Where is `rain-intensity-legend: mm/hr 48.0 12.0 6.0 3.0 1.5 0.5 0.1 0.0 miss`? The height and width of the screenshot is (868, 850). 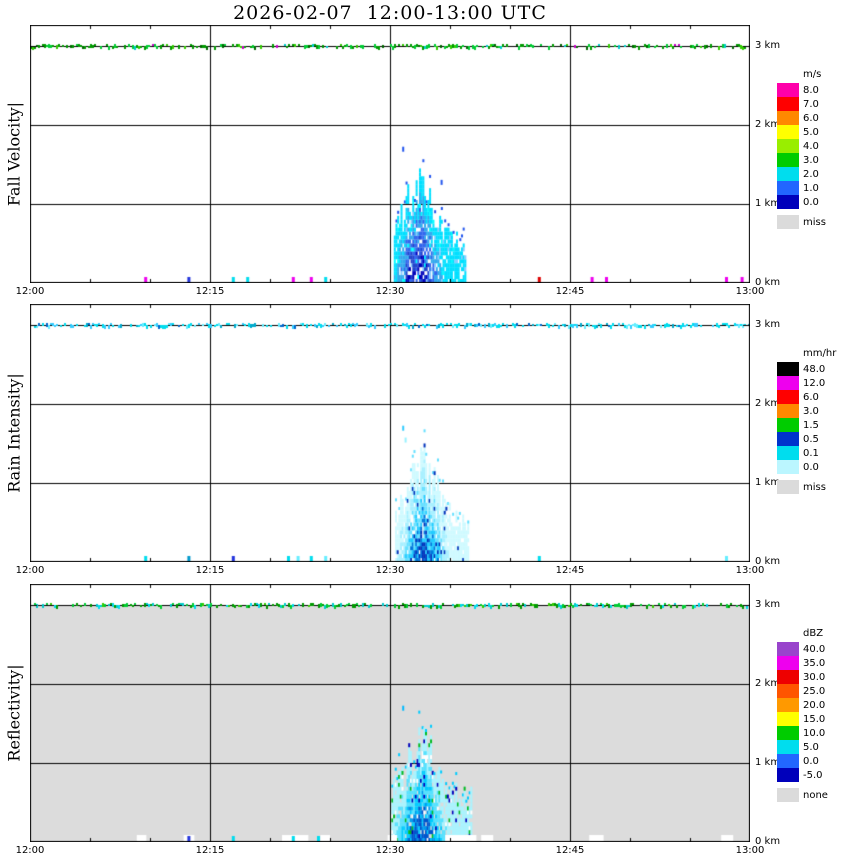
rain-intensity-legend: mm/hr 48.0 12.0 6.0 3.0 1.5 0.5 0.1 0.0 miss is located at coordinates (806, 421).